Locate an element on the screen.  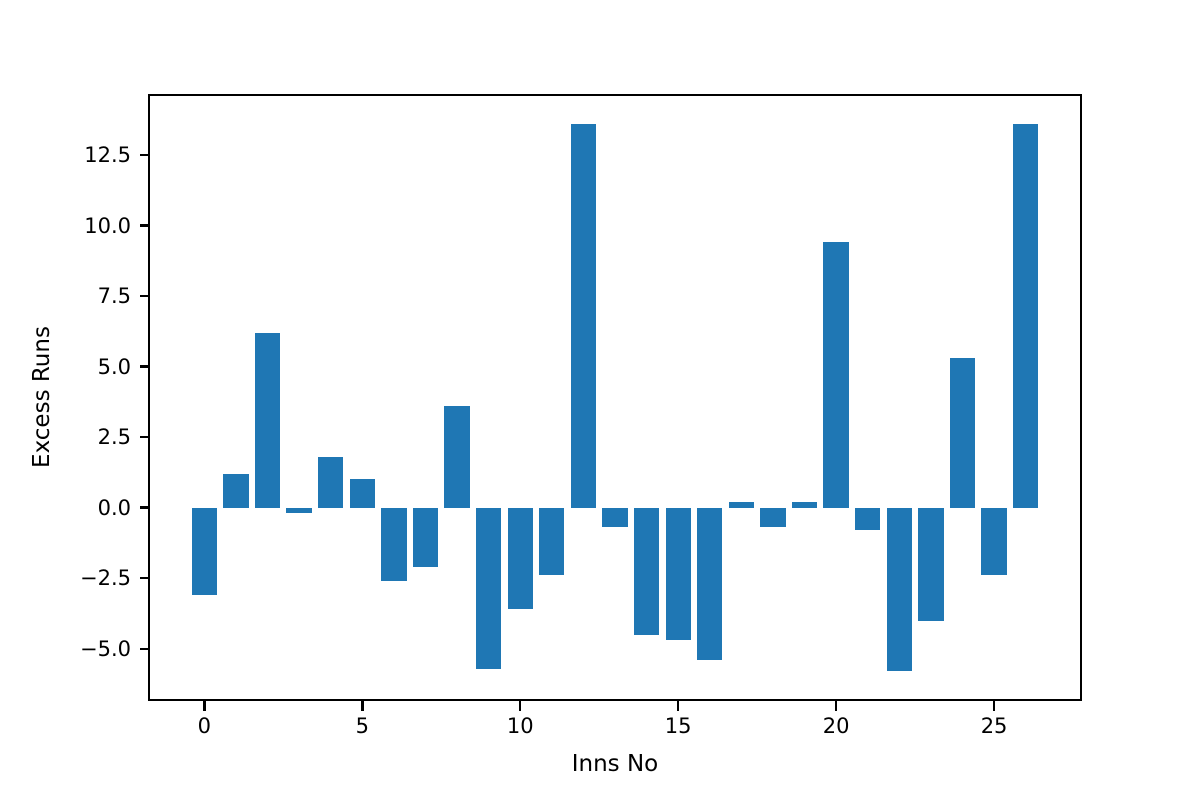
x-tick-label: 15 is located at coordinates (678, 726).